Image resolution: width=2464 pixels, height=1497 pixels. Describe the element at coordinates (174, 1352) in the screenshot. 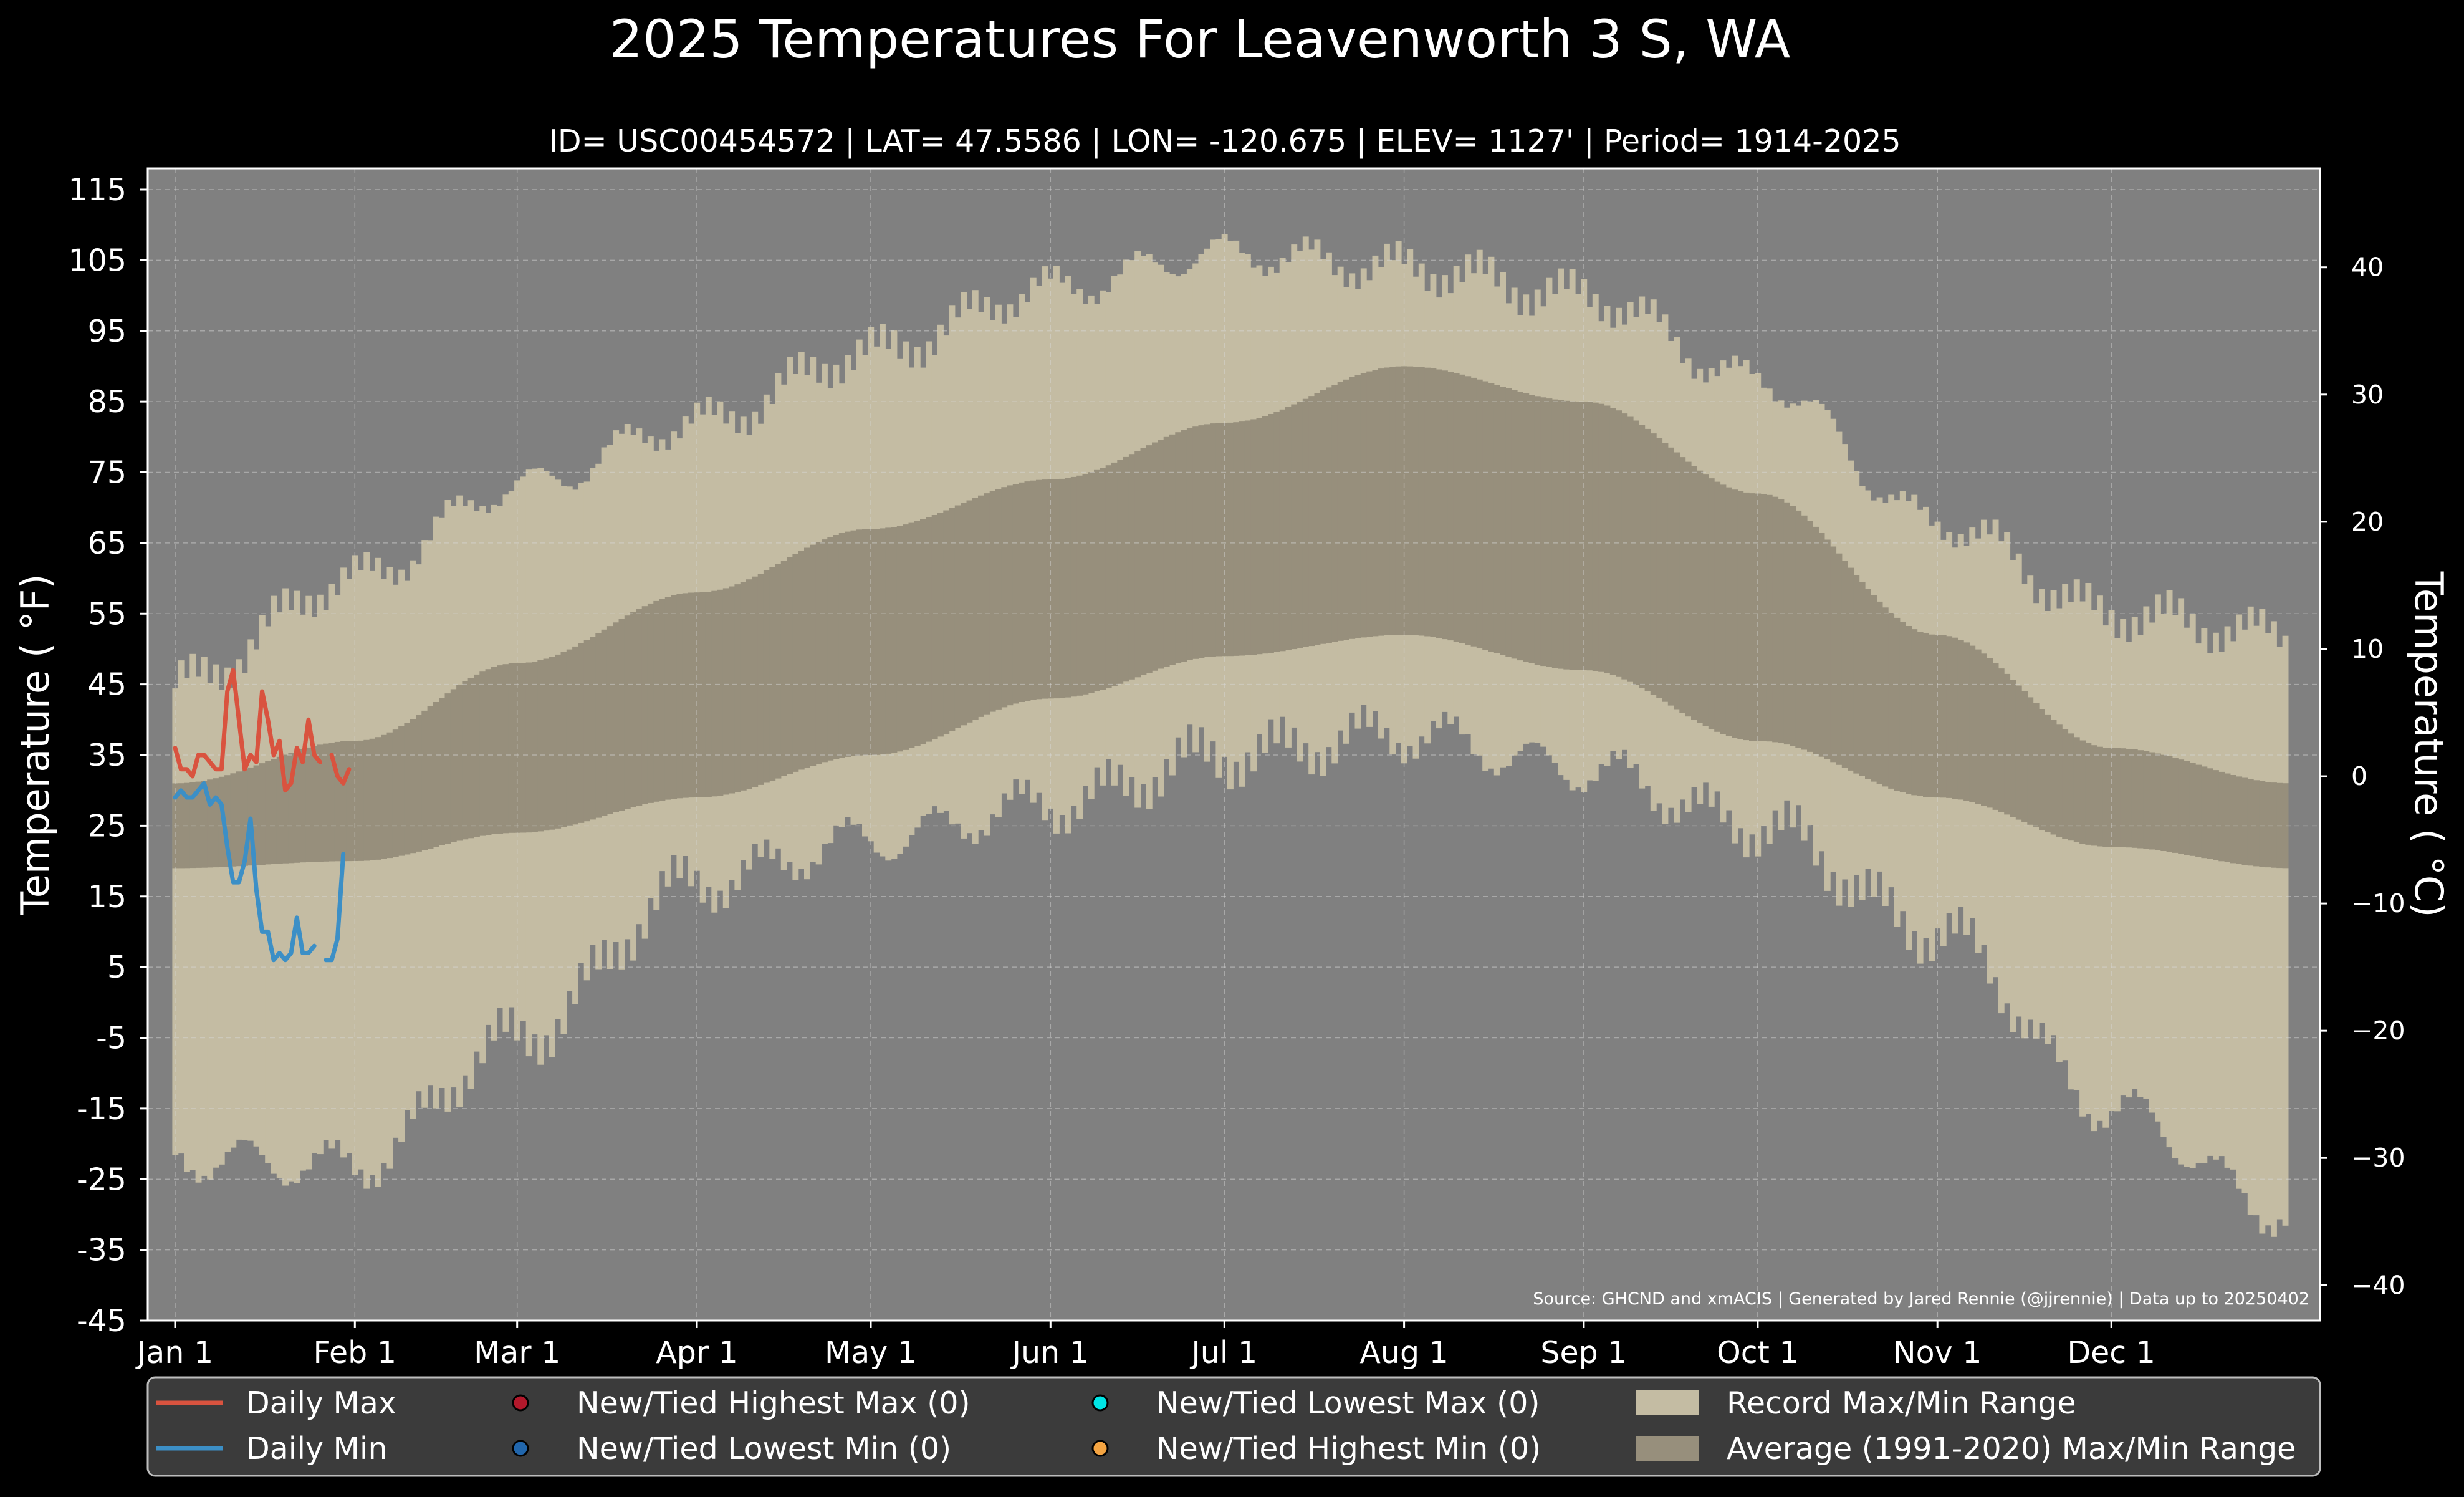

I see `x-tick-label: Jan 1` at that location.